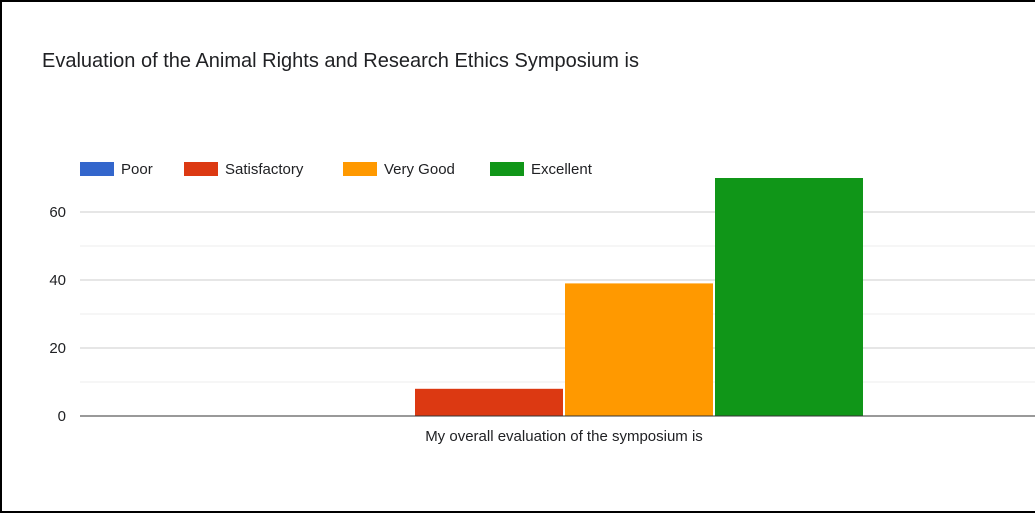  What do you see at coordinates (62, 416) in the screenshot?
I see `y-tick-label: 0` at bounding box center [62, 416].